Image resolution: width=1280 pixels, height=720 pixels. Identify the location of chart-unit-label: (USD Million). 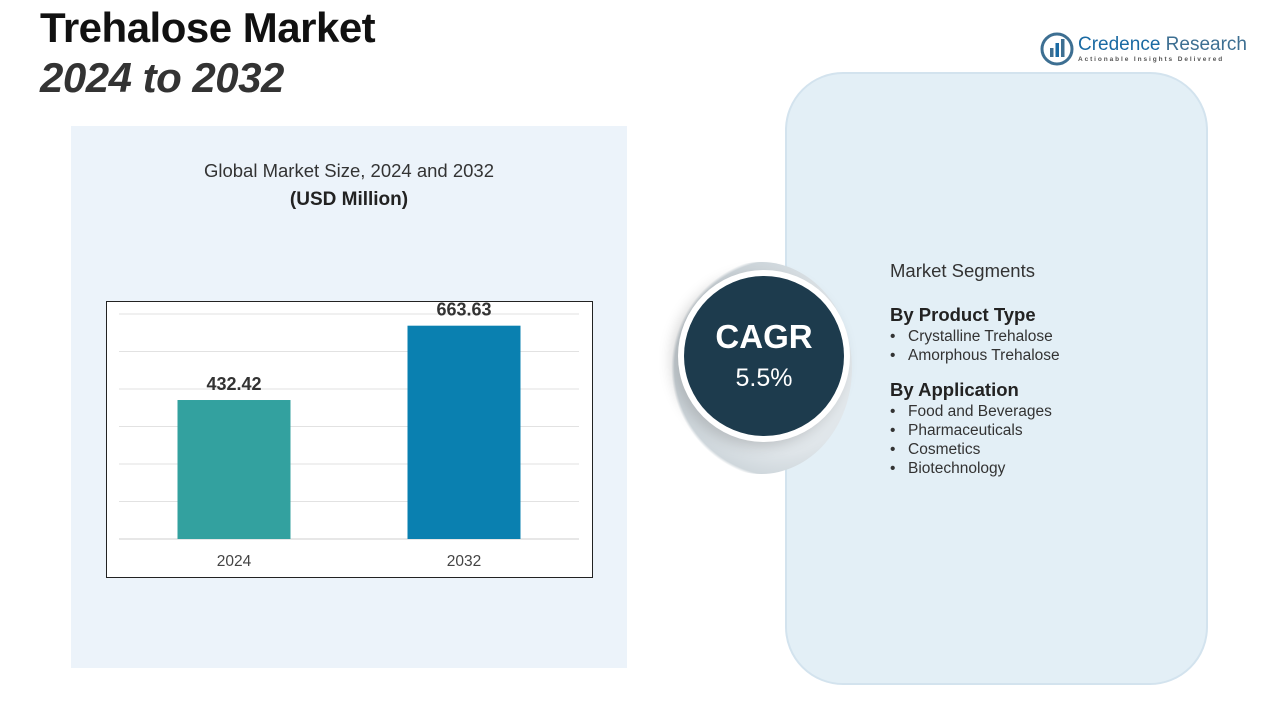
(349, 199).